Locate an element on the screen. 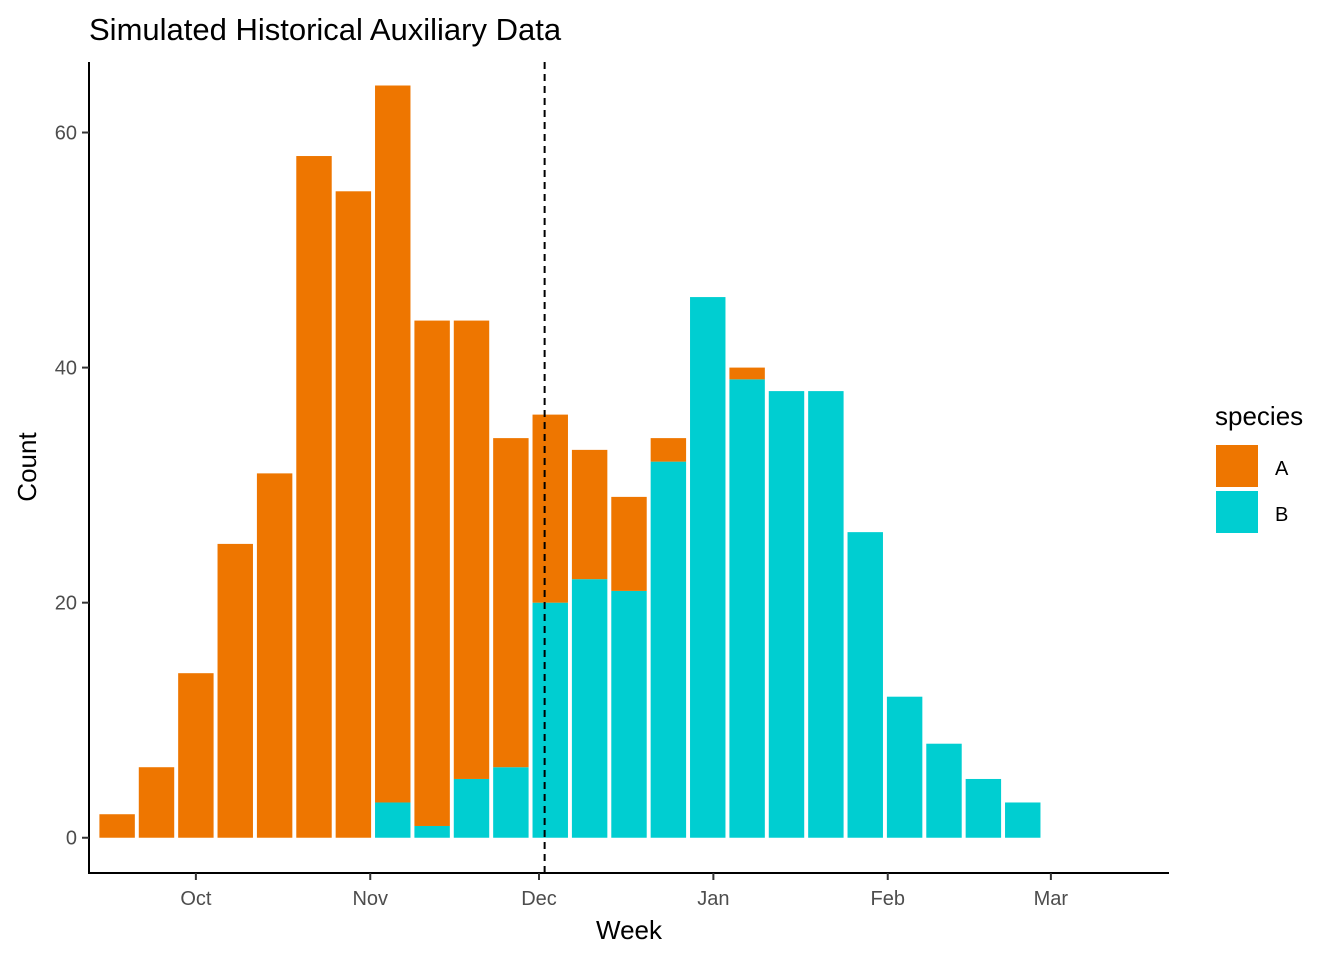 The width and height of the screenshot is (1344, 960). y-axis-title: Count is located at coordinates (27, 467).